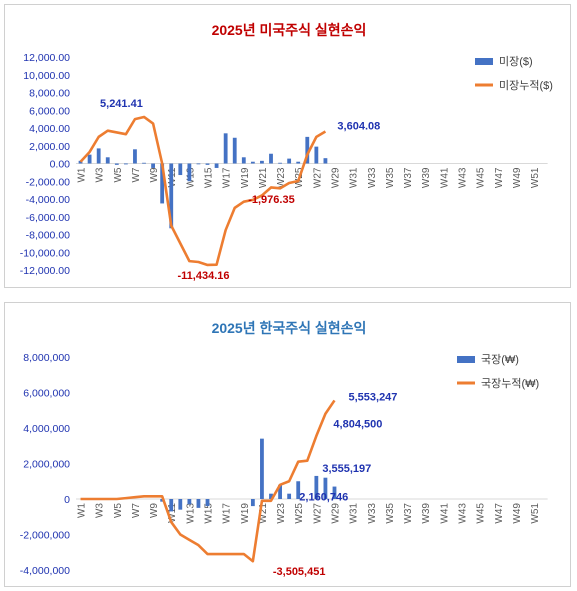 The height and width of the screenshot is (591, 577). I want to click on y-tick-label: -10,000.00, so click(45, 253).